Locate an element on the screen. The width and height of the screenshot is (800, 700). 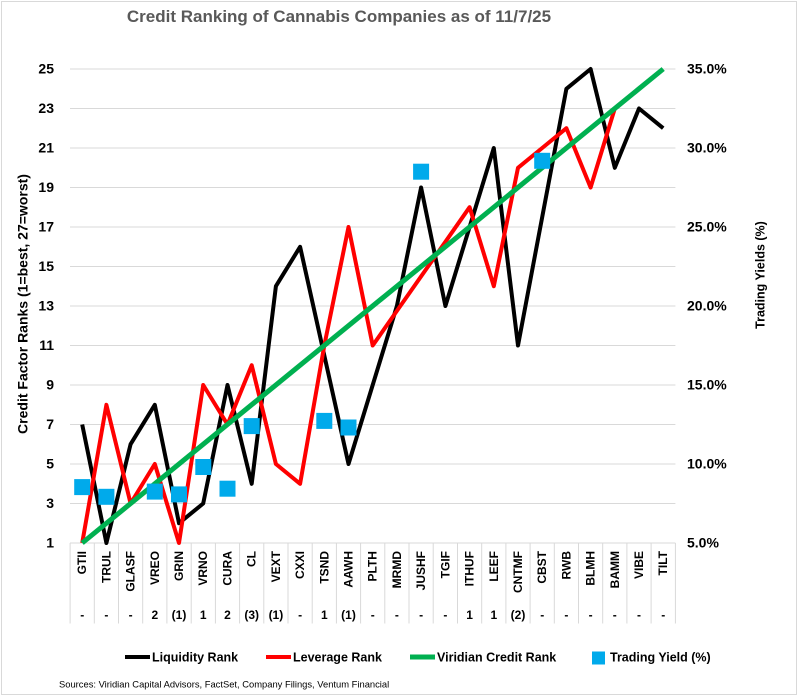
svg-text: AAWH is located at coordinates (349, 569).